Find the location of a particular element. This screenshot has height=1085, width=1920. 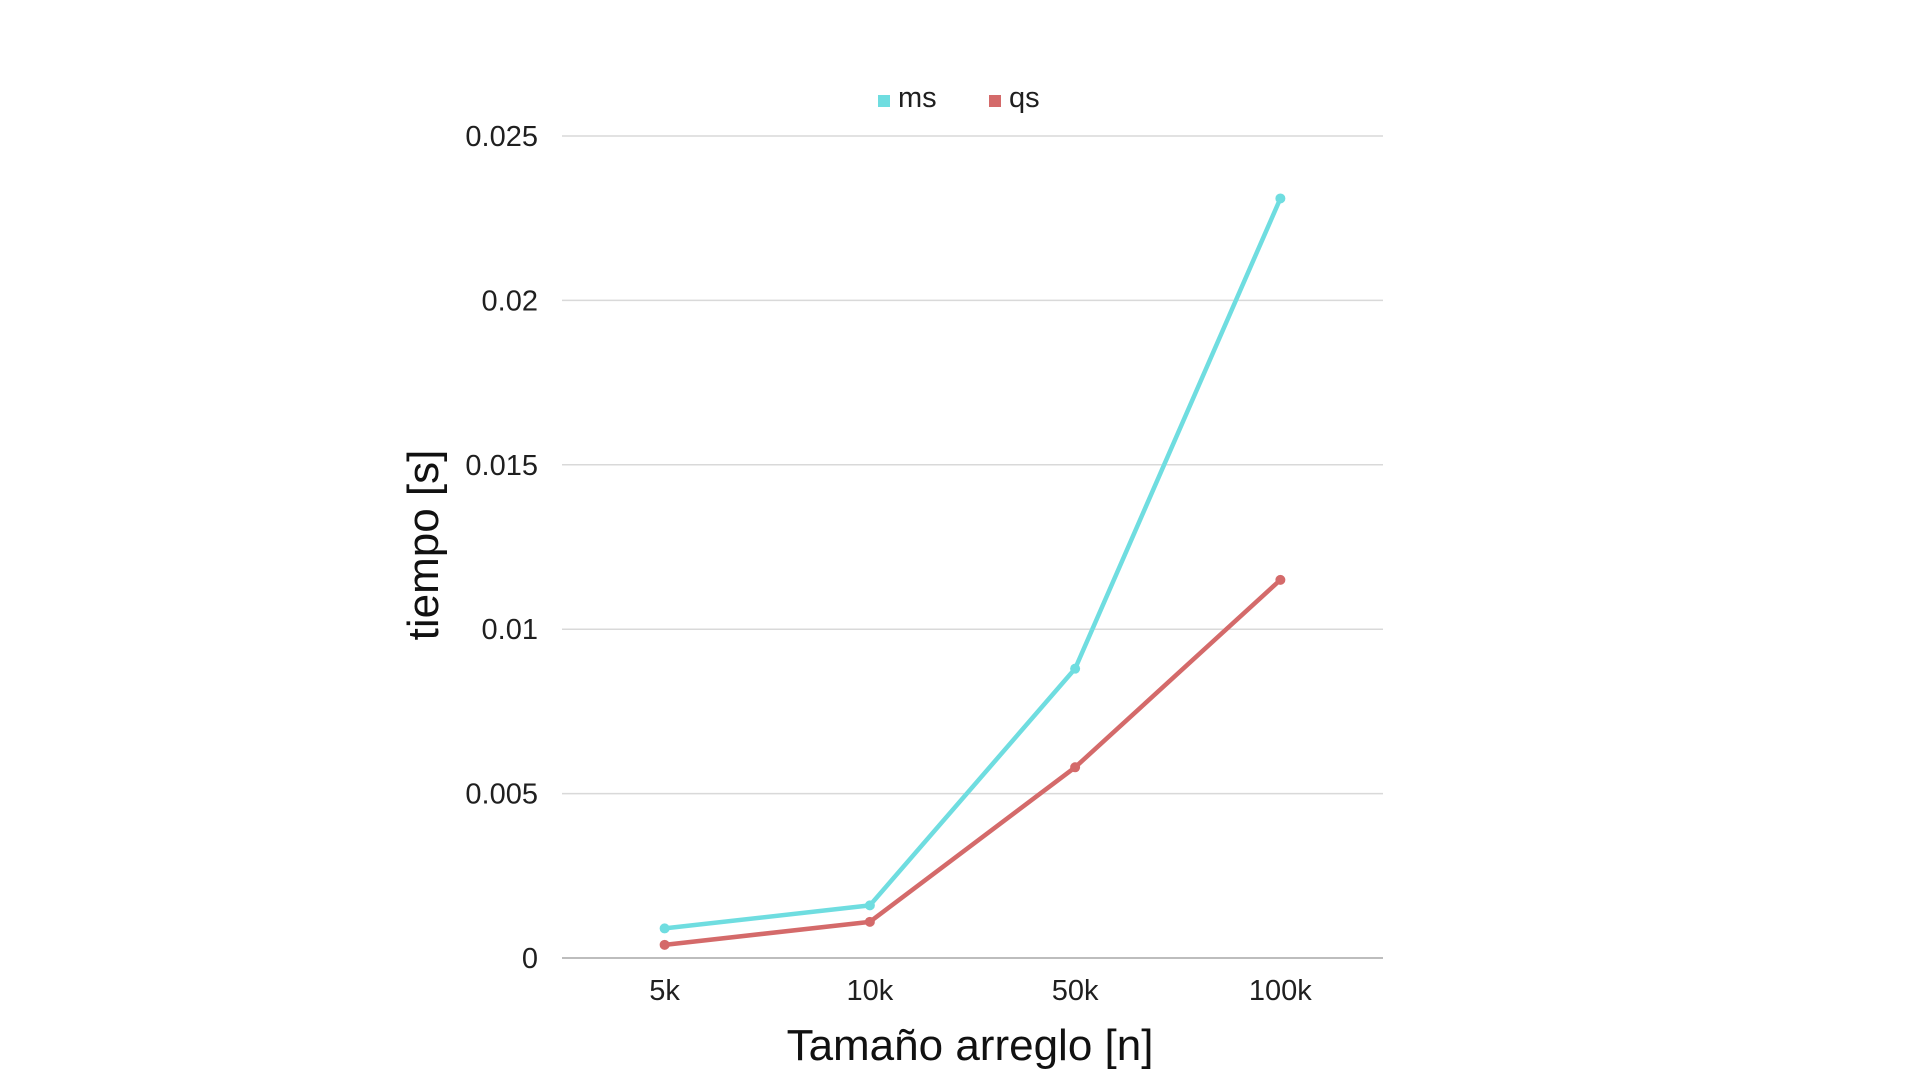

y-tick-label: 0.01 is located at coordinates (510, 630).